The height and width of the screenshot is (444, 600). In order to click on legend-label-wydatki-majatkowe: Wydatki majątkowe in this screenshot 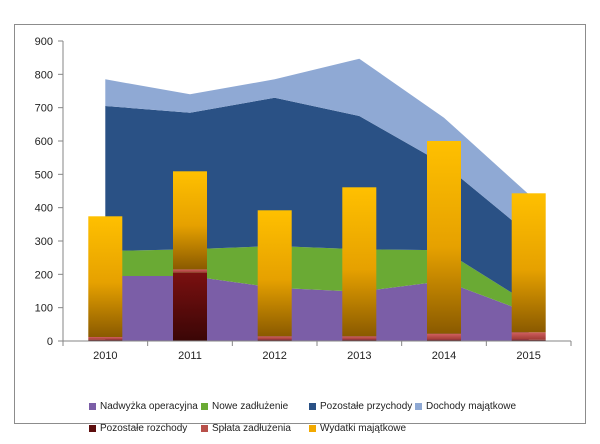, I will do `click(363, 428)`.